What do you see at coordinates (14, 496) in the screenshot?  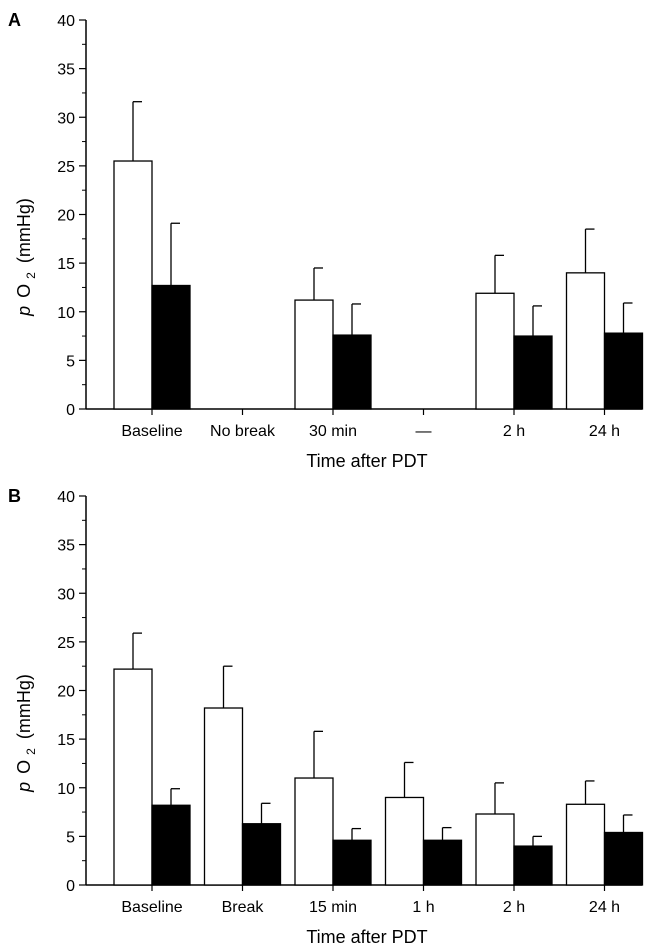 I see `panel-label-b: B` at bounding box center [14, 496].